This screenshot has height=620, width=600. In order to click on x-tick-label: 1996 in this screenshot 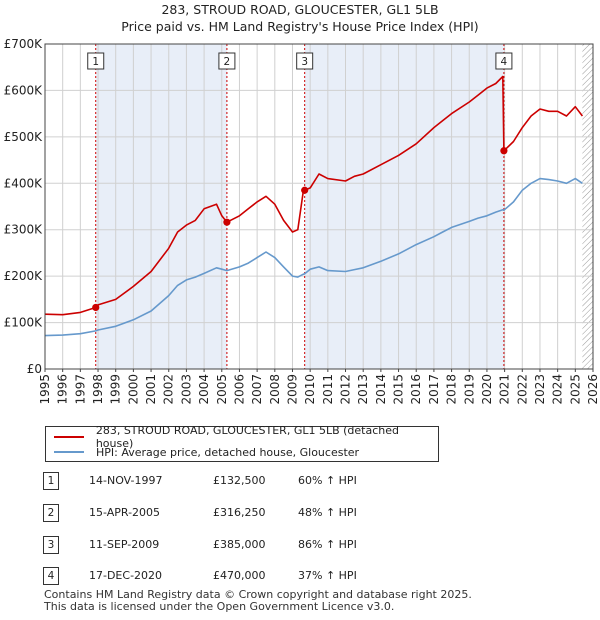, I will do `click(63, 389)`.